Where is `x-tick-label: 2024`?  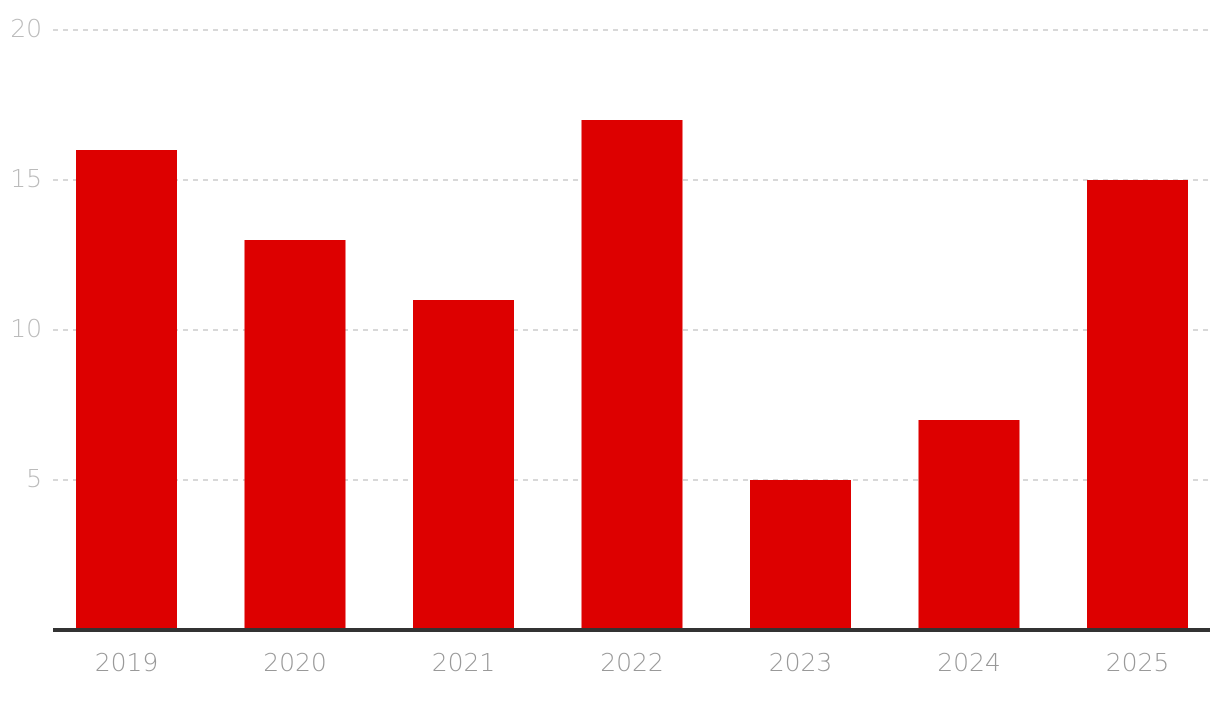
x-tick-label: 2024 is located at coordinates (969, 662).